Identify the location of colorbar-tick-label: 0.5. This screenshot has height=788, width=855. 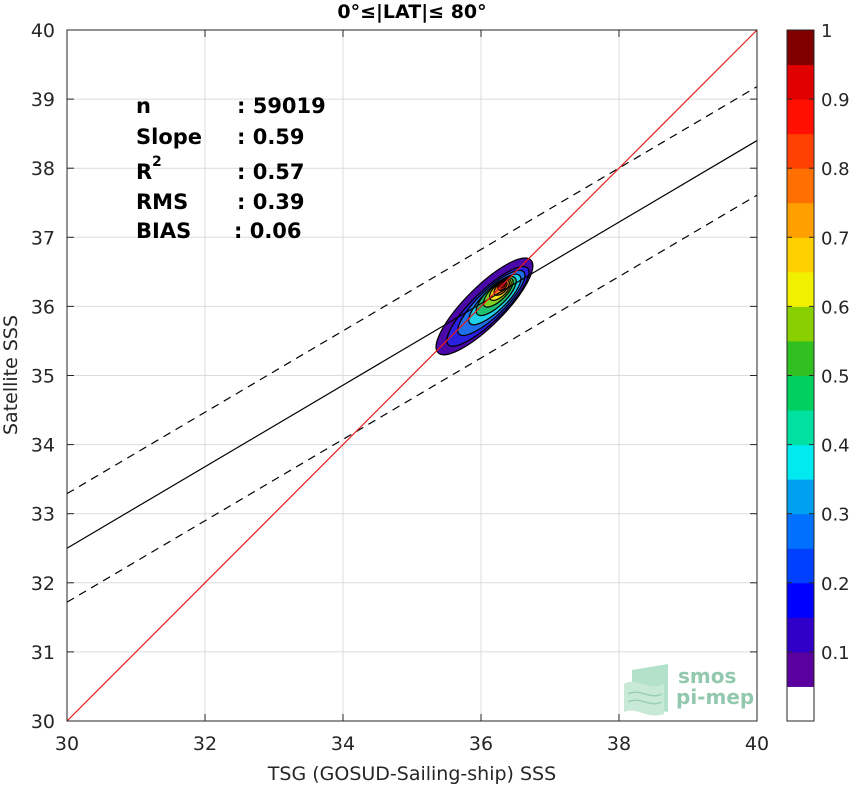
(835, 377).